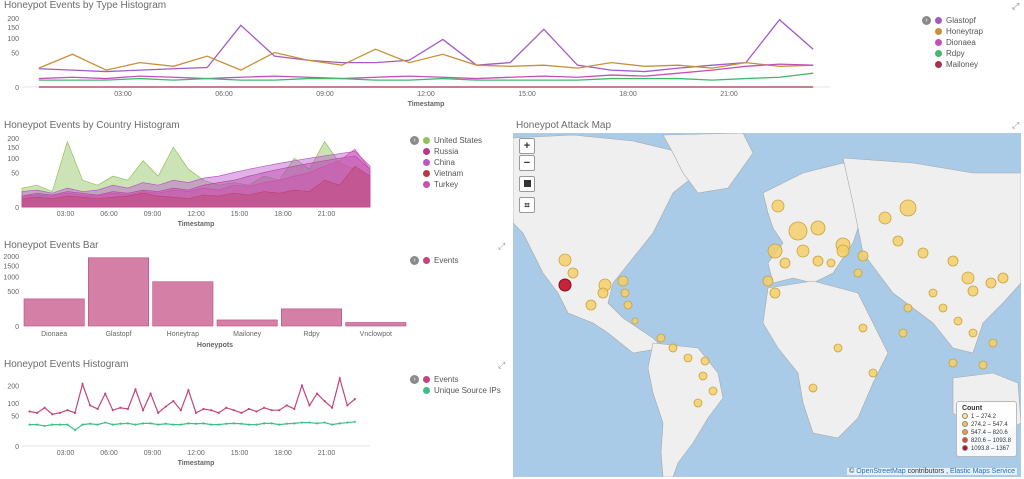 Image resolution: width=1024 pixels, height=479 pixels. I want to click on greenland-land, so click(708, 163).